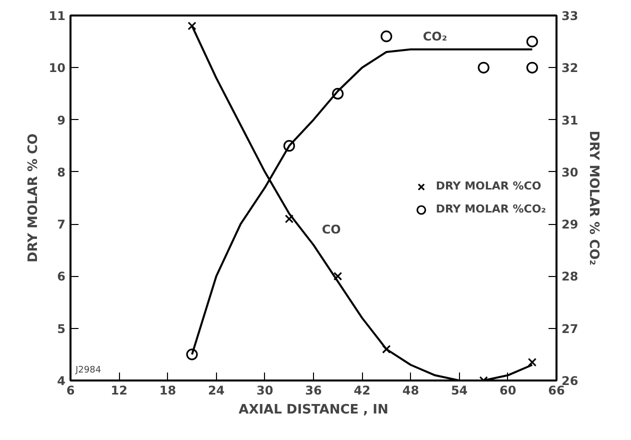  What do you see at coordinates (167, 391) in the screenshot?
I see `x-tick-label: 18` at bounding box center [167, 391].